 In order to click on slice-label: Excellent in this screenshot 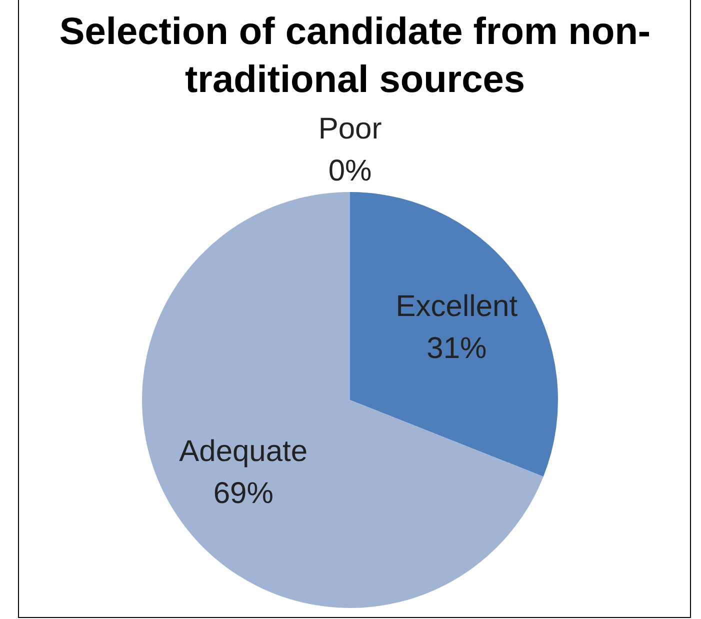, I will do `click(457, 306)`.